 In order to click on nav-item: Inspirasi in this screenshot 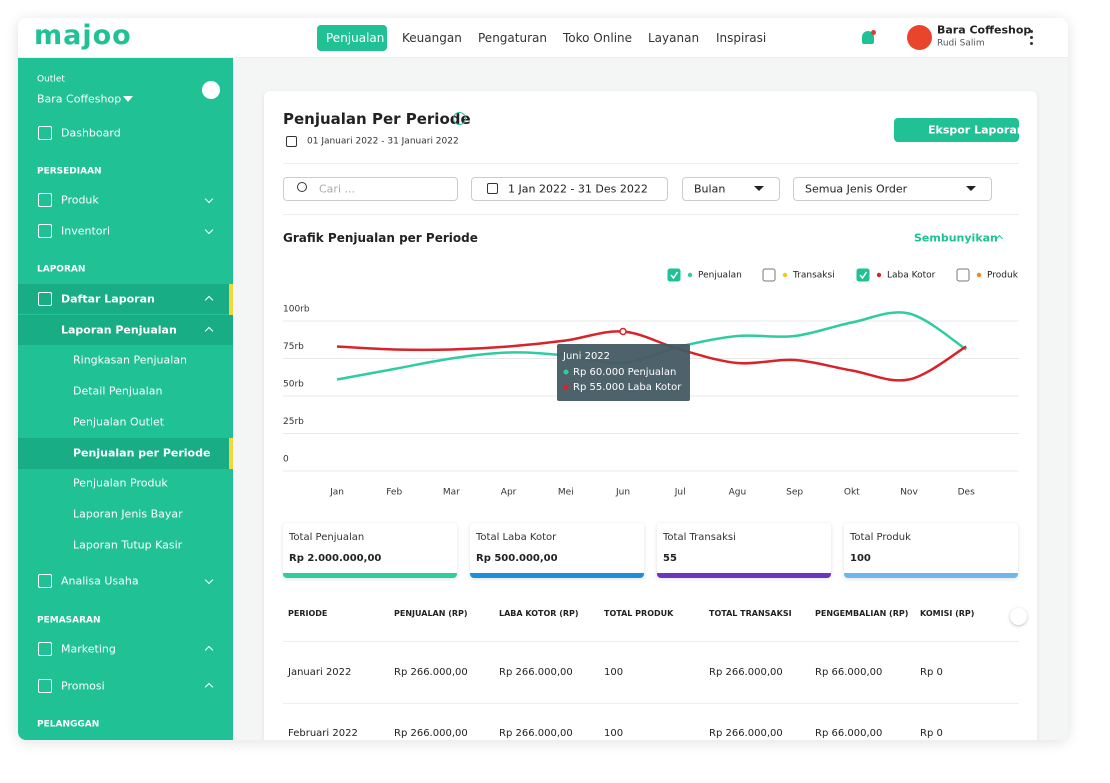, I will do `click(741, 37)`.